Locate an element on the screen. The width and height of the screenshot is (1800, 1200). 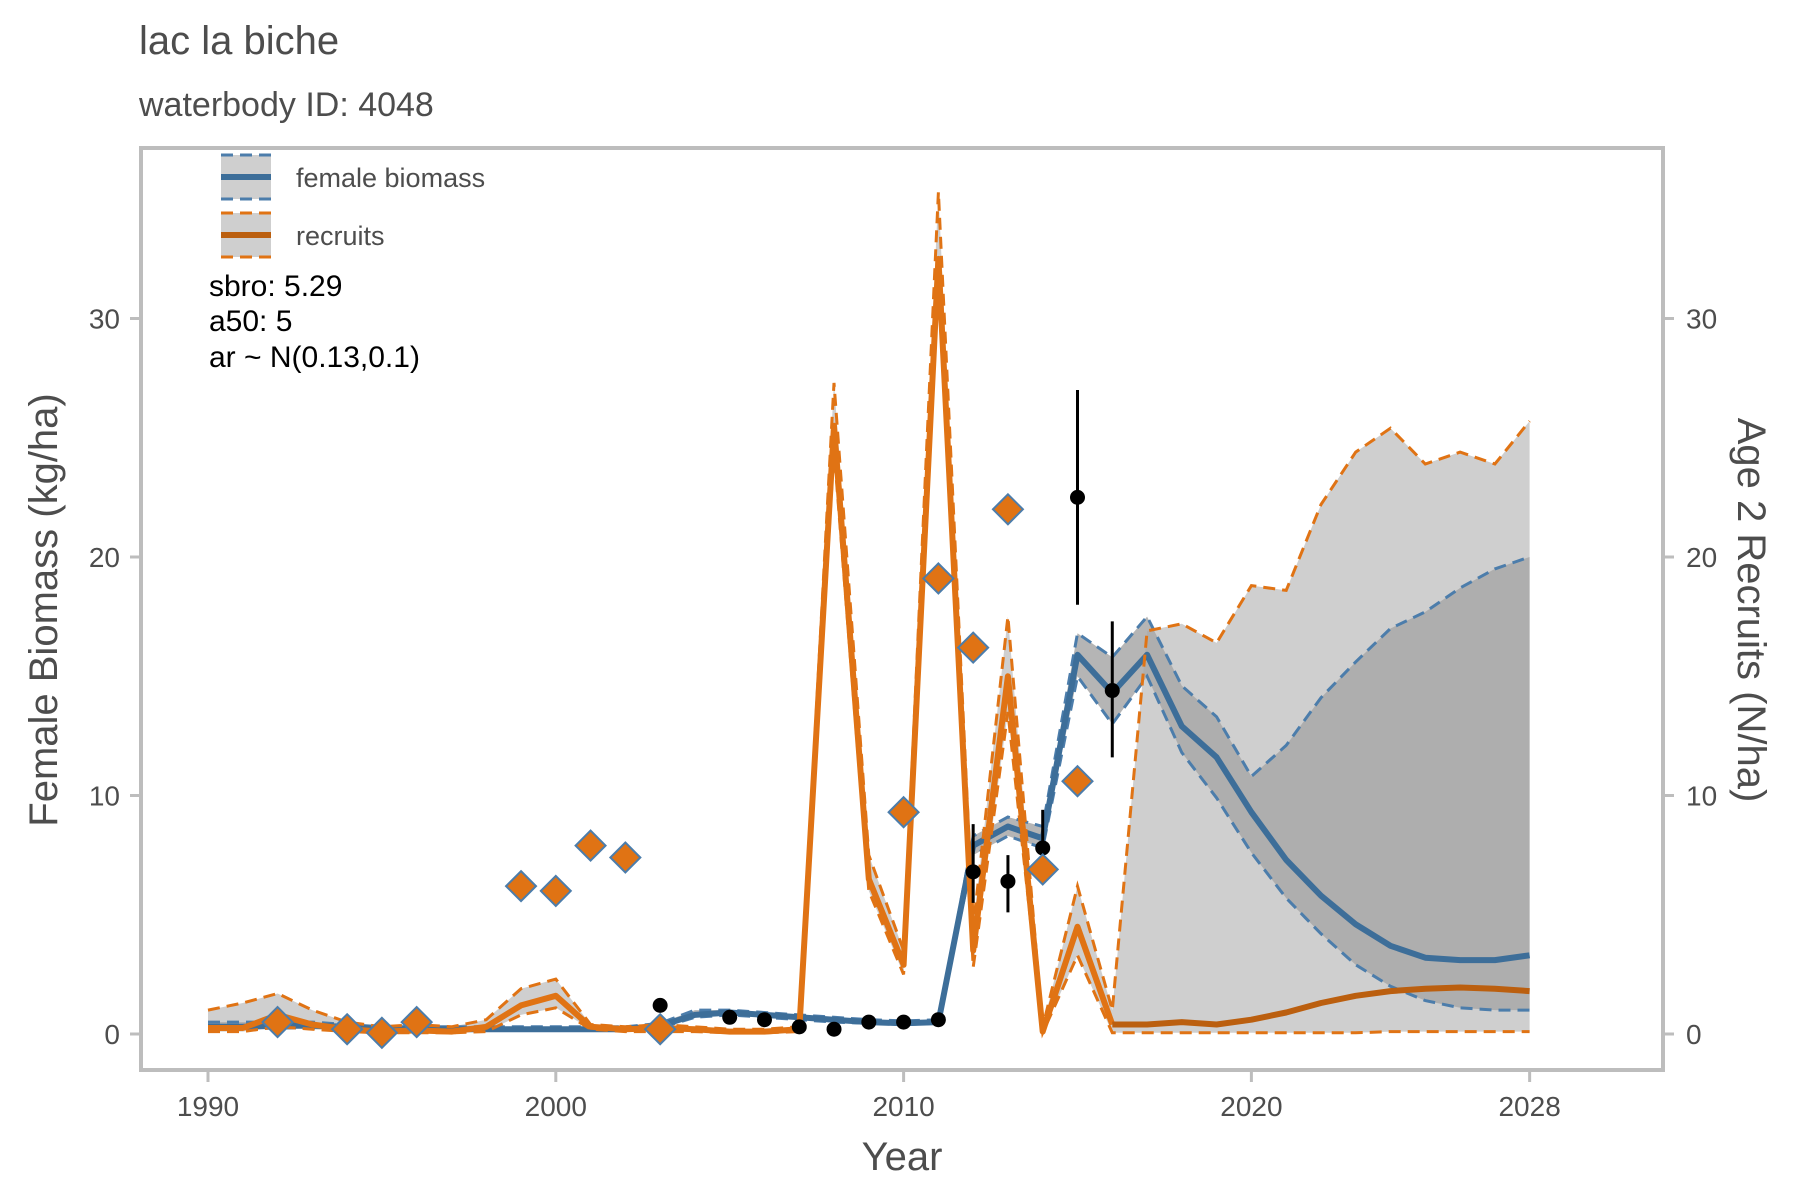
x-axis: 1990 2000 2010 2020 2028 is located at coordinates (869, 1097).